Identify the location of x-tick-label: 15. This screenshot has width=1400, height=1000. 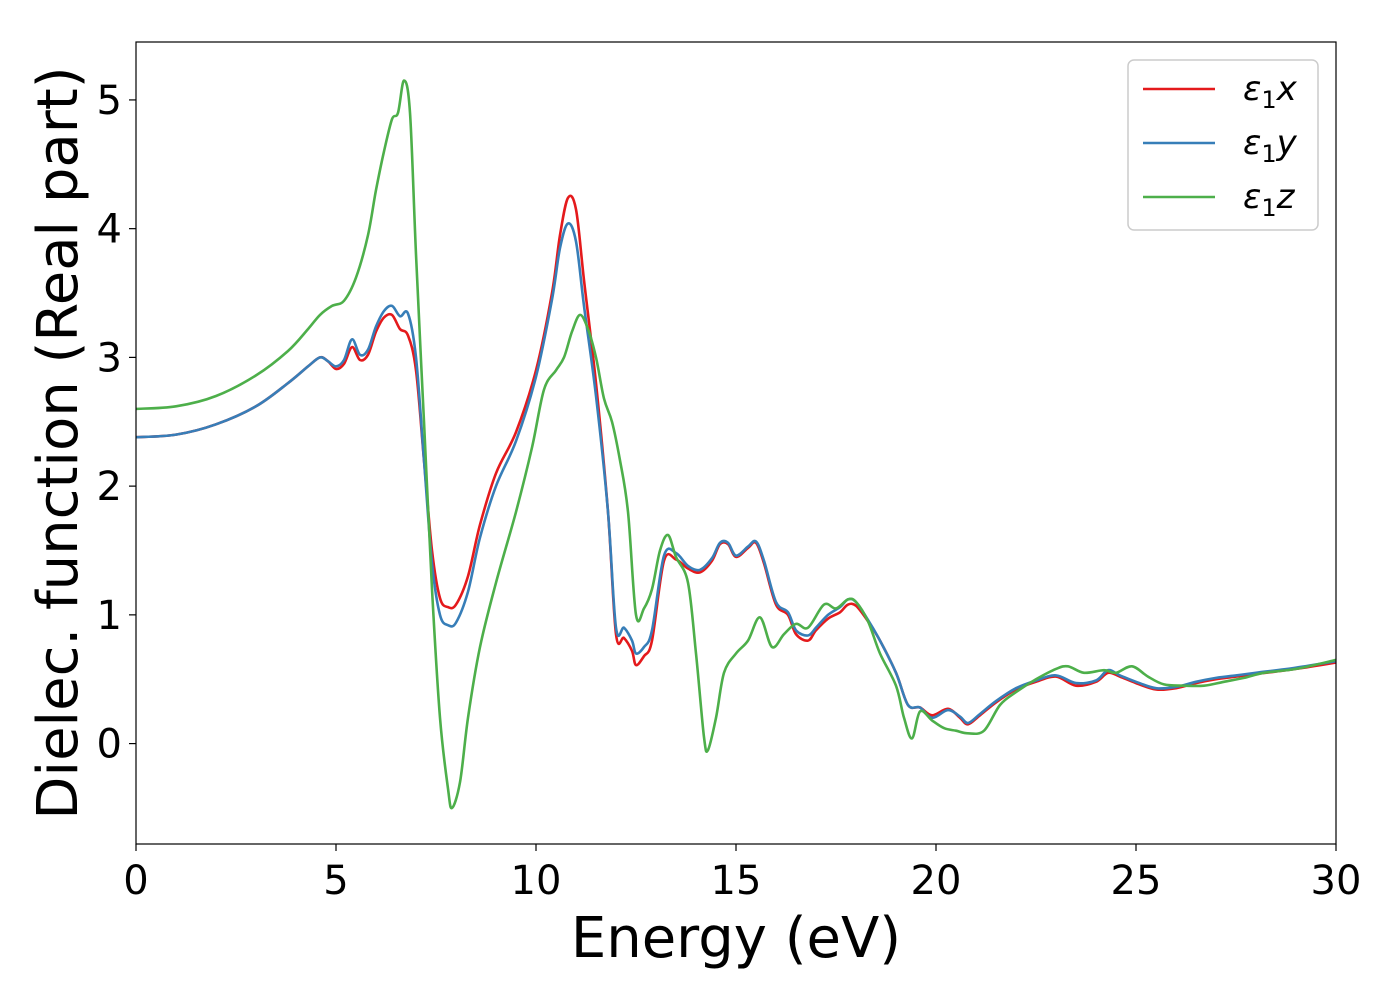
(736, 881).